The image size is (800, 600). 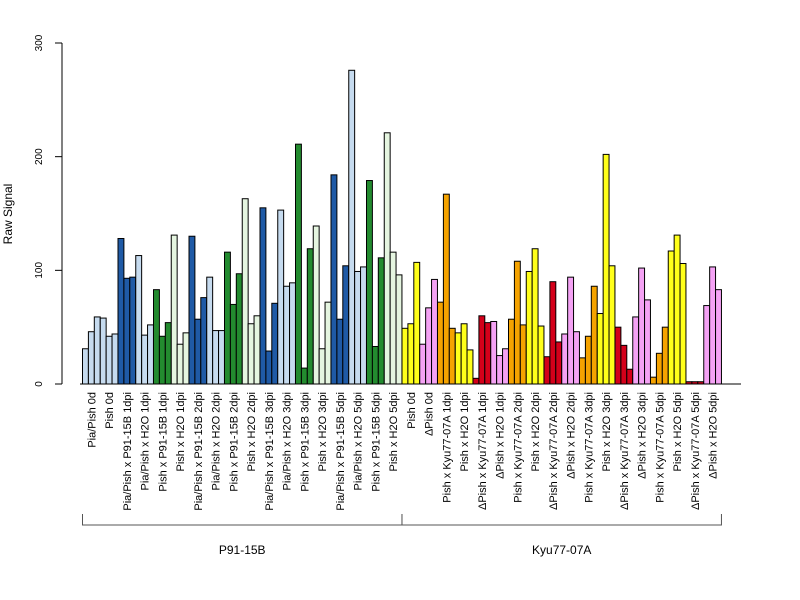 I want to click on category-label: Pish x P91-15B 2dpi, so click(x=234, y=442).